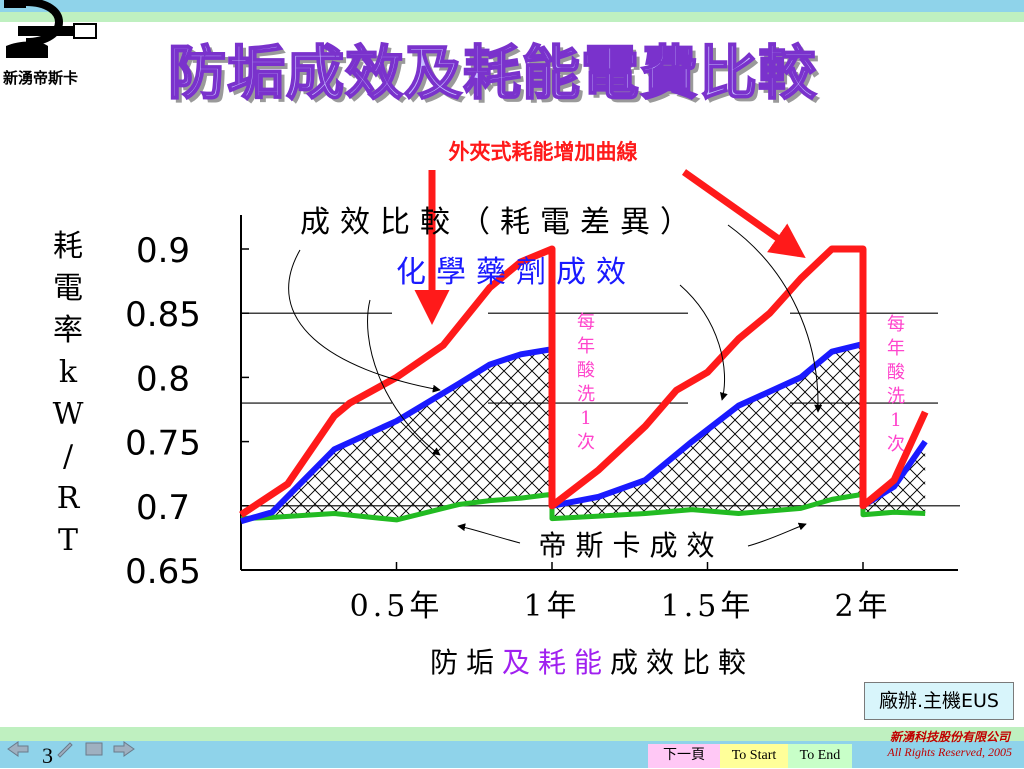 This screenshot has height=769, width=1024. Describe the element at coordinates (896, 444) in the screenshot. I see `acid-wash-2-char-6: 次` at that location.